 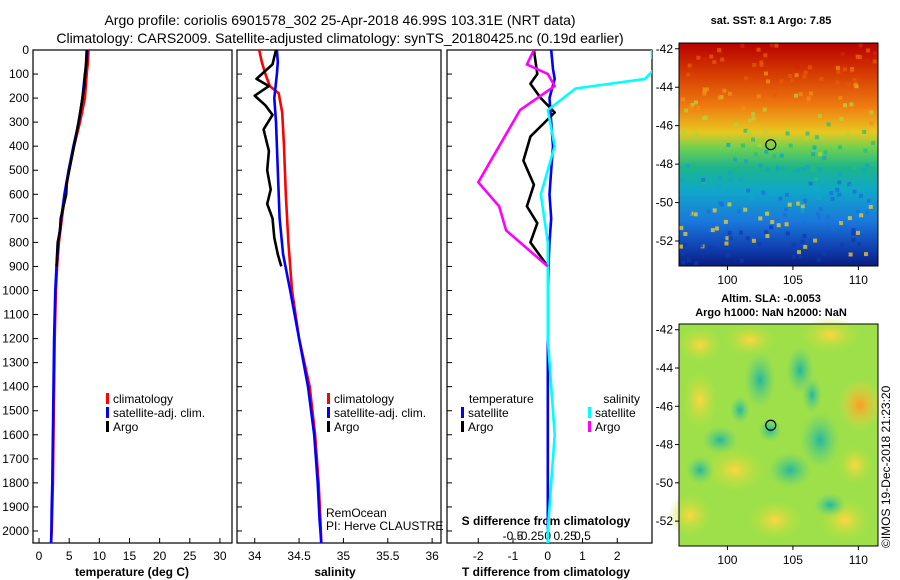 I want to click on legend-label-t-satellite: satellite, so click(x=488, y=413).